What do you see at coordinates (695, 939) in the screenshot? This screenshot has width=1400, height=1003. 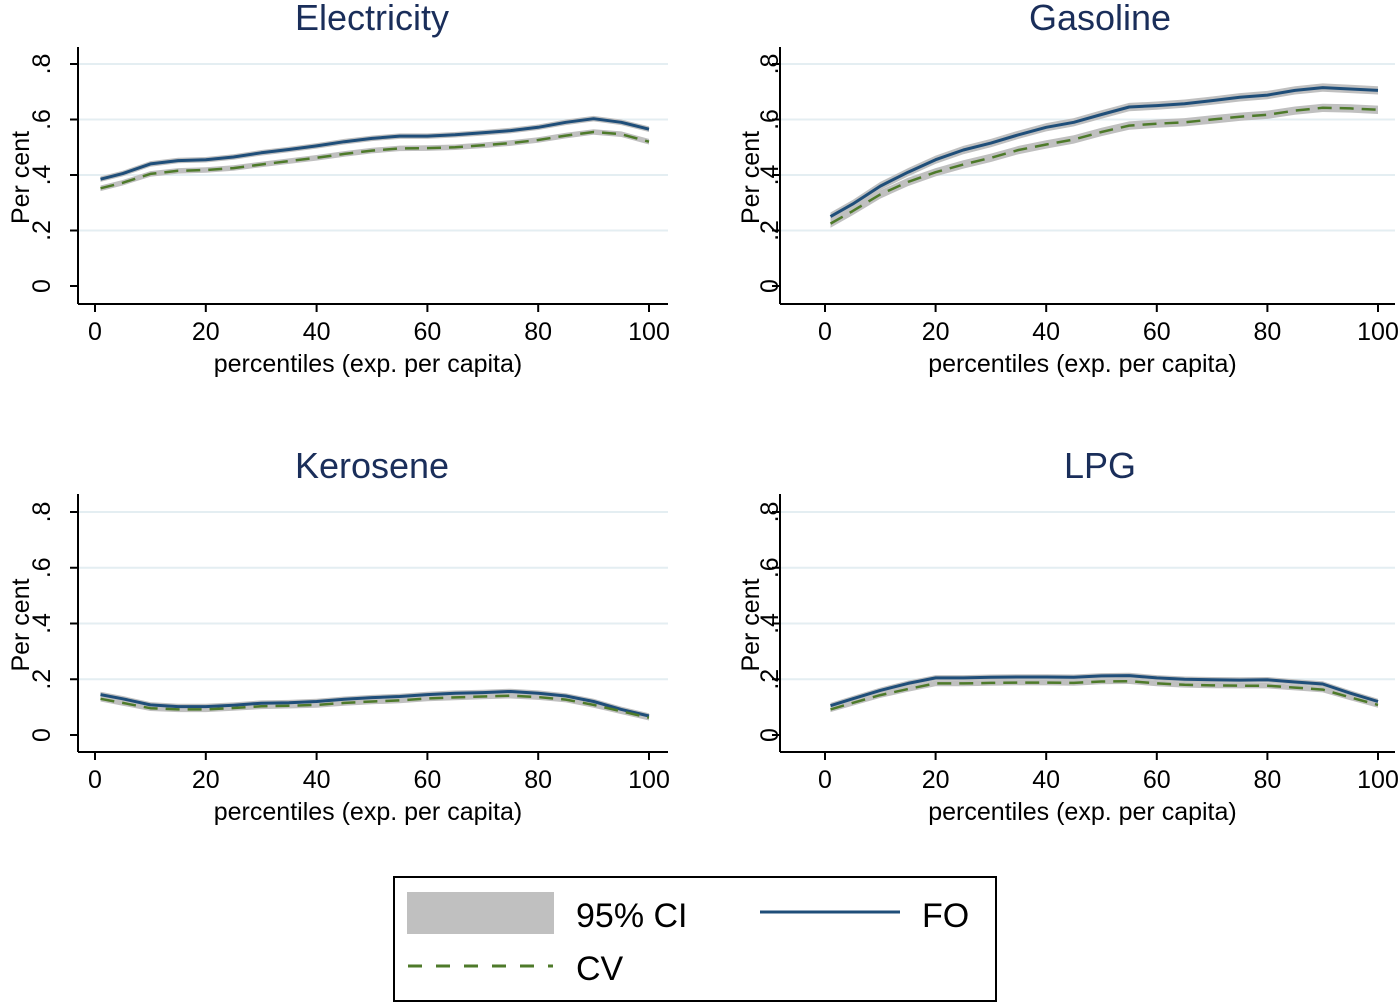 I see `legend: 95% CI FO CV` at bounding box center [695, 939].